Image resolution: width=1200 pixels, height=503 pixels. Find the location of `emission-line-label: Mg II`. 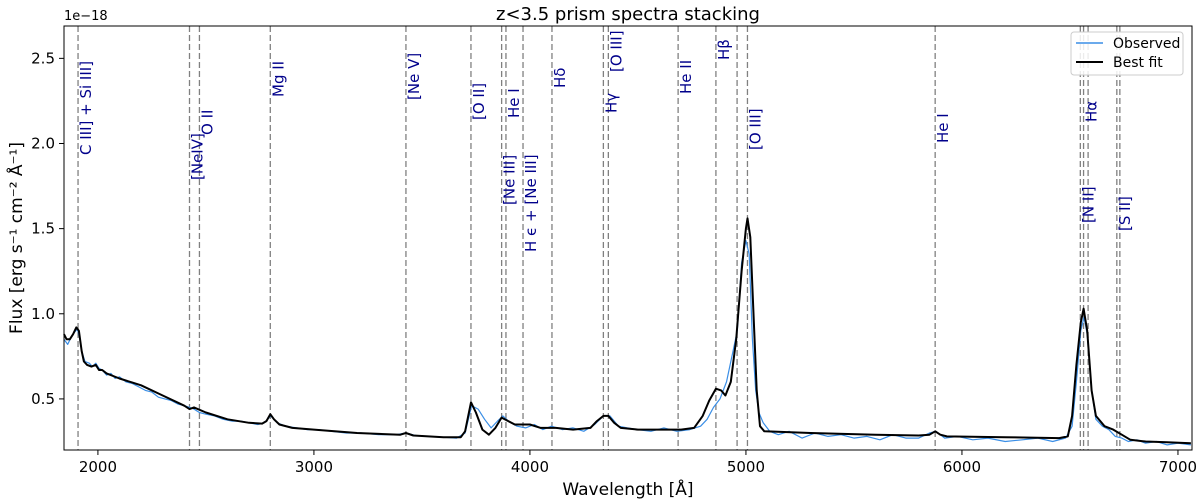

emission-line-label: Mg II is located at coordinates (278, 79).